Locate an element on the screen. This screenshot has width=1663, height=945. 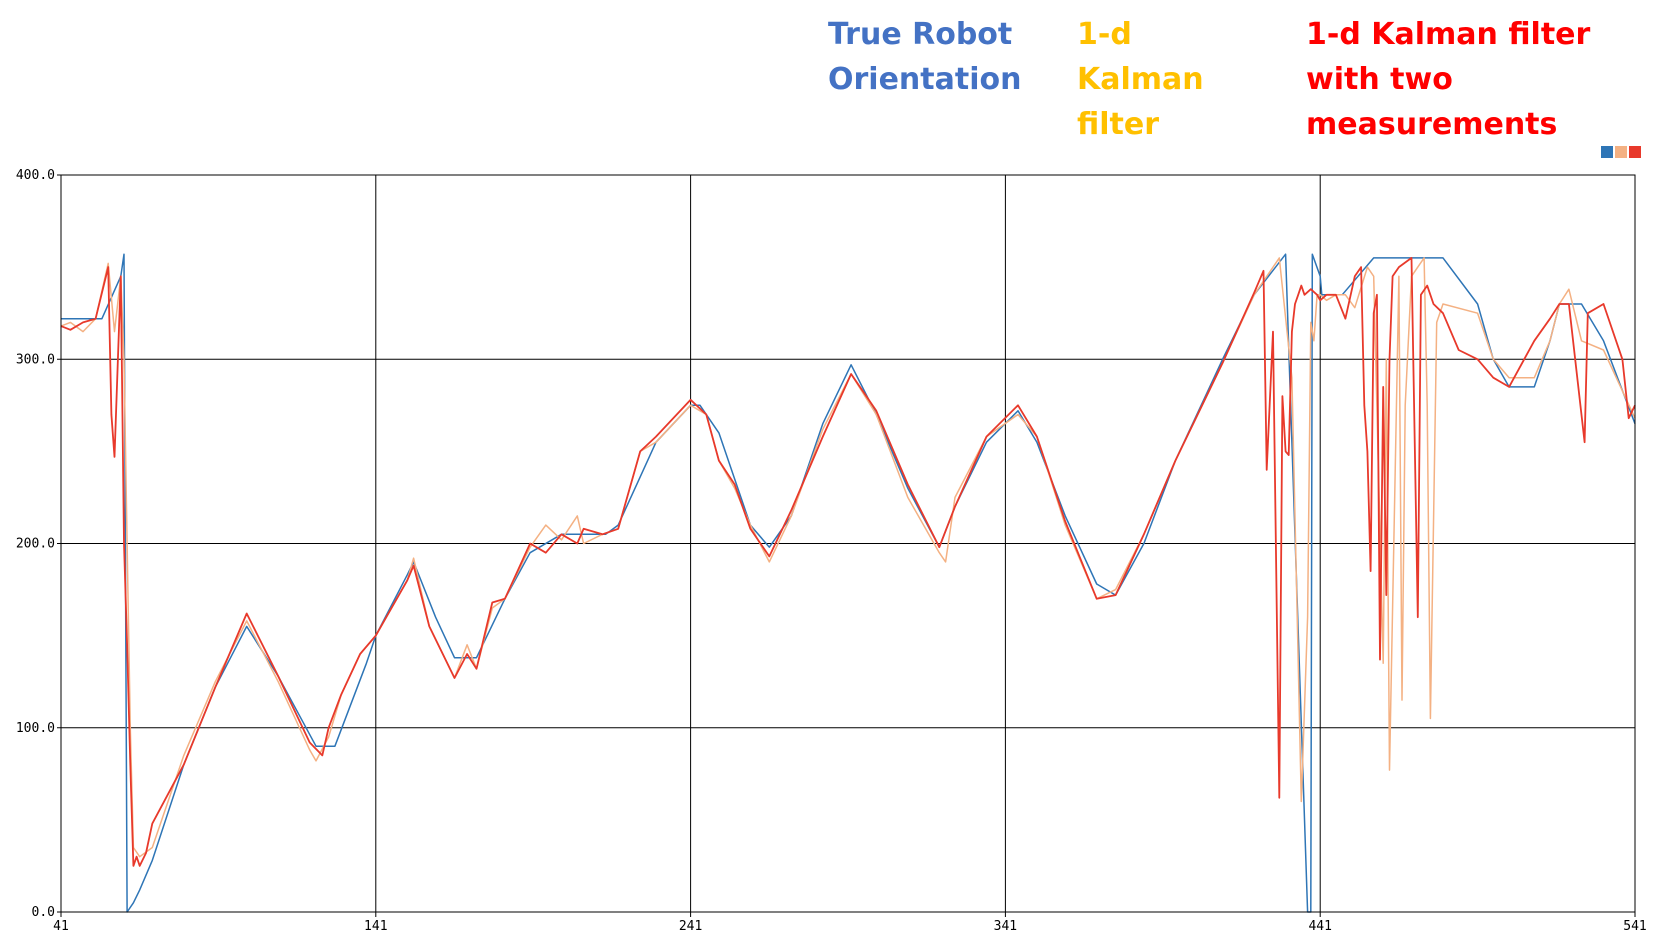
legend-swatch-kalman-filter is located at coordinates (1621, 152).